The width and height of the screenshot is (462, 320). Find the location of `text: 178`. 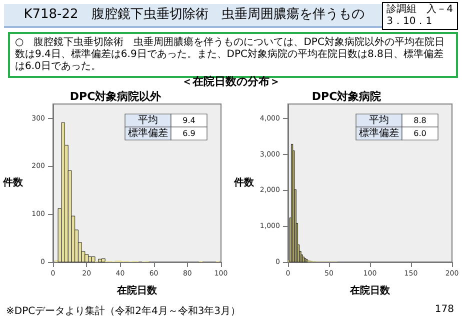

text: 178 is located at coordinates (444, 309).